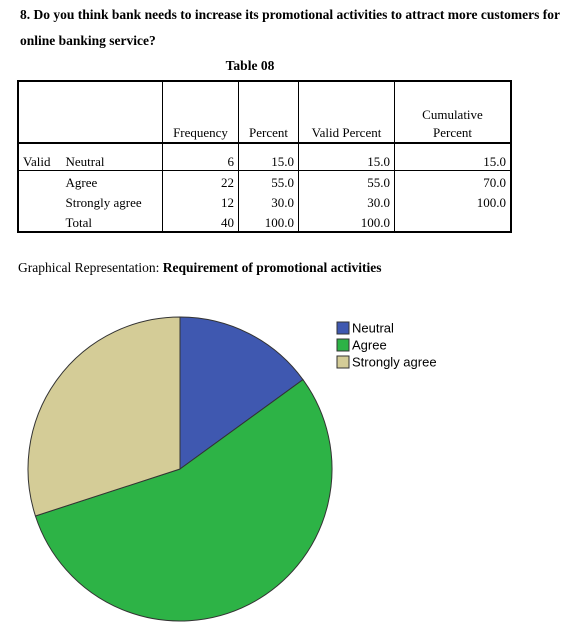 This screenshot has width=564, height=631. What do you see at coordinates (452, 221) in the screenshot?
I see `table-cell` at bounding box center [452, 221].